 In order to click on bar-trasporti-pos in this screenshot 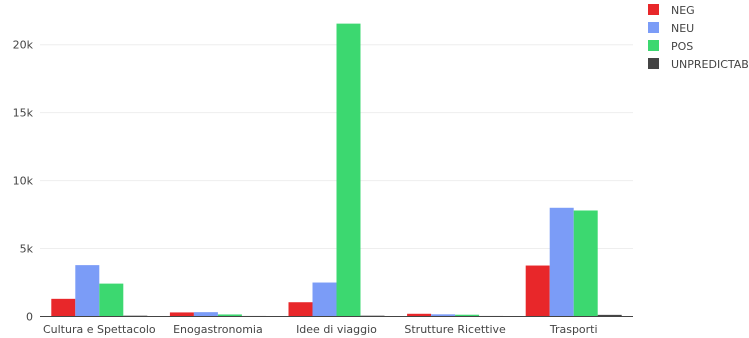, I will do `click(585, 263)`.